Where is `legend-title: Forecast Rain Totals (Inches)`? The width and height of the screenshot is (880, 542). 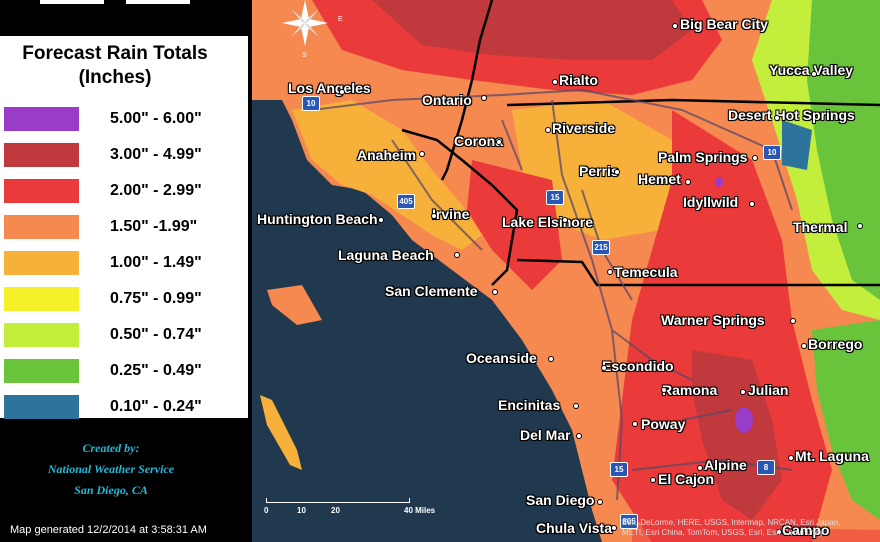 legend-title: Forecast Rain Totals (Inches) is located at coordinates (115, 66).